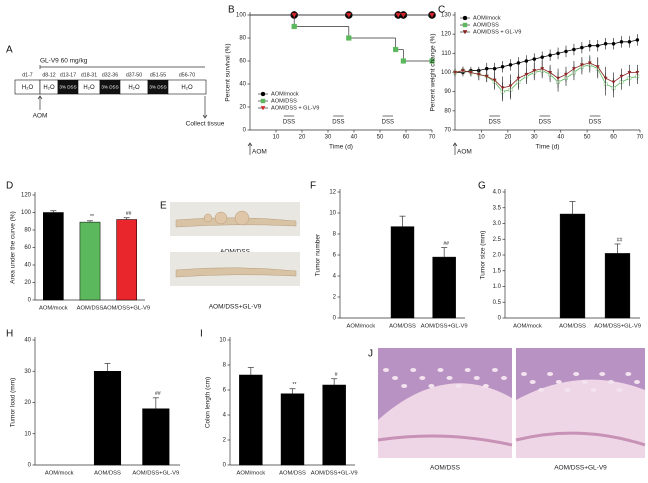 The height and width of the screenshot is (483, 648). Describe the element at coordinates (613, 138) in the screenshot. I see `x-tick-label: 60` at that location.